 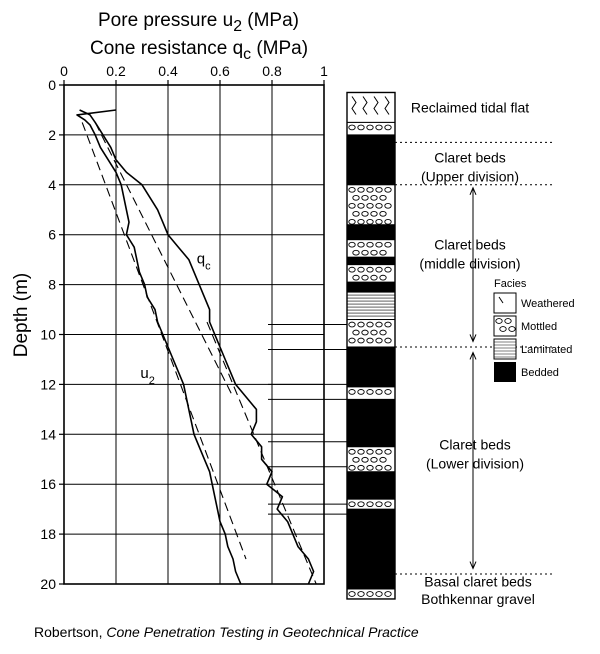 I want to click on caption-author: Robertson,, so click(x=70, y=632).